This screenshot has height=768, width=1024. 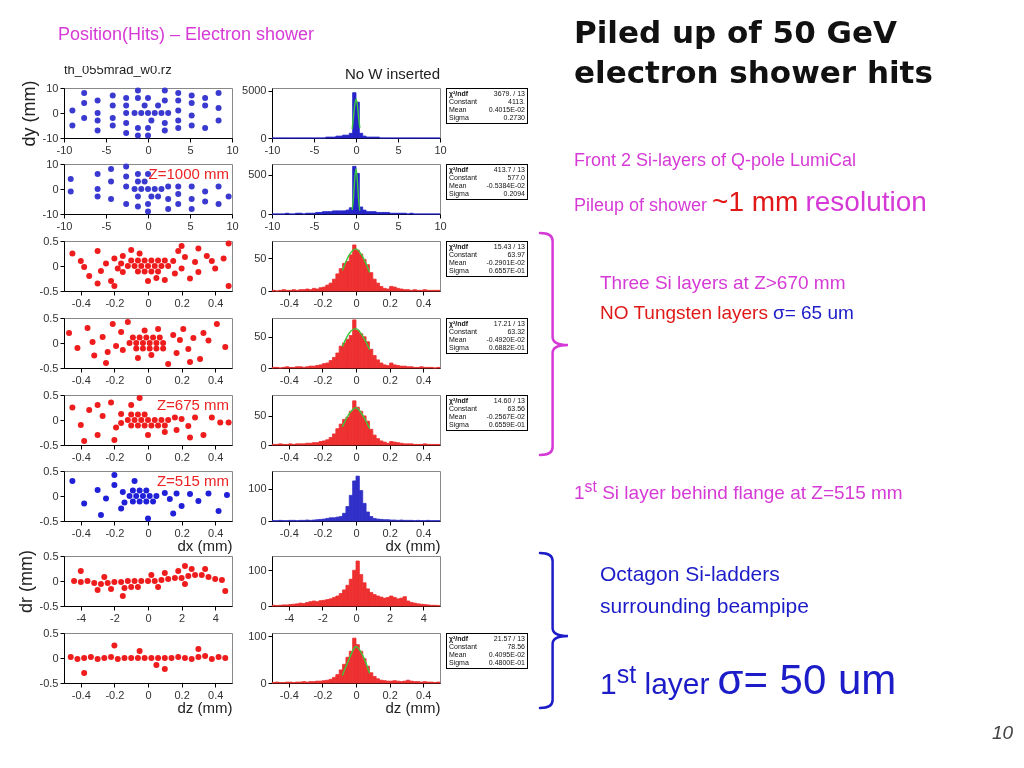 I want to click on text: Piled up of 50 GeV electron shower hits, so click(x=754, y=52).